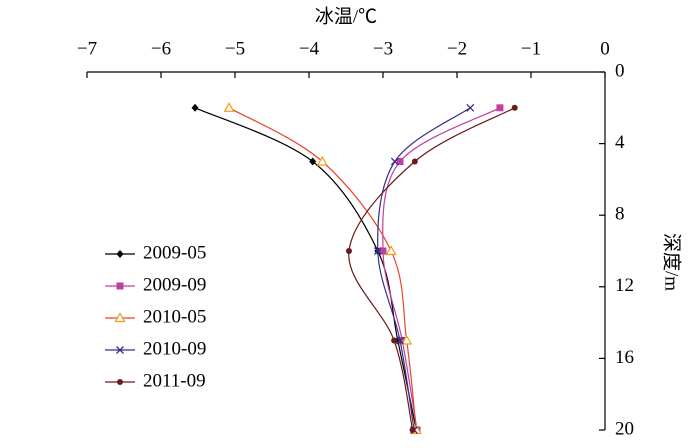 The width and height of the screenshot is (700, 448). What do you see at coordinates (174, 284) in the screenshot?
I see `legend-label: 2009-09` at bounding box center [174, 284].